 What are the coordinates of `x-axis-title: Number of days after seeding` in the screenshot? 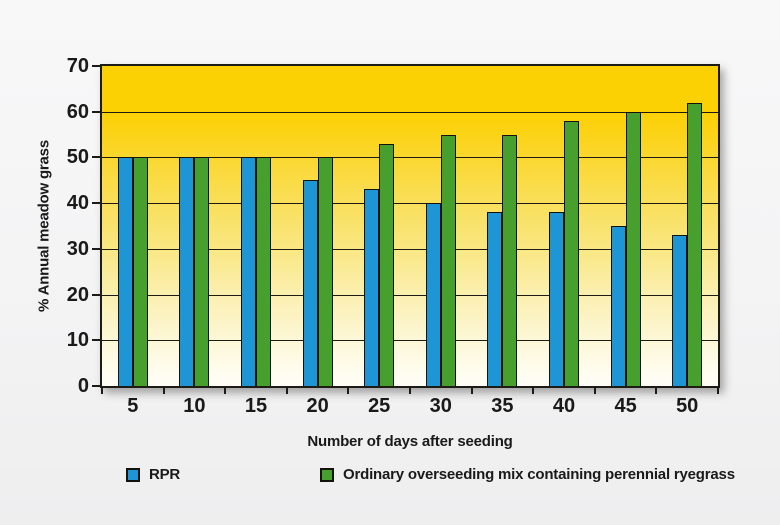 It's located at (410, 441).